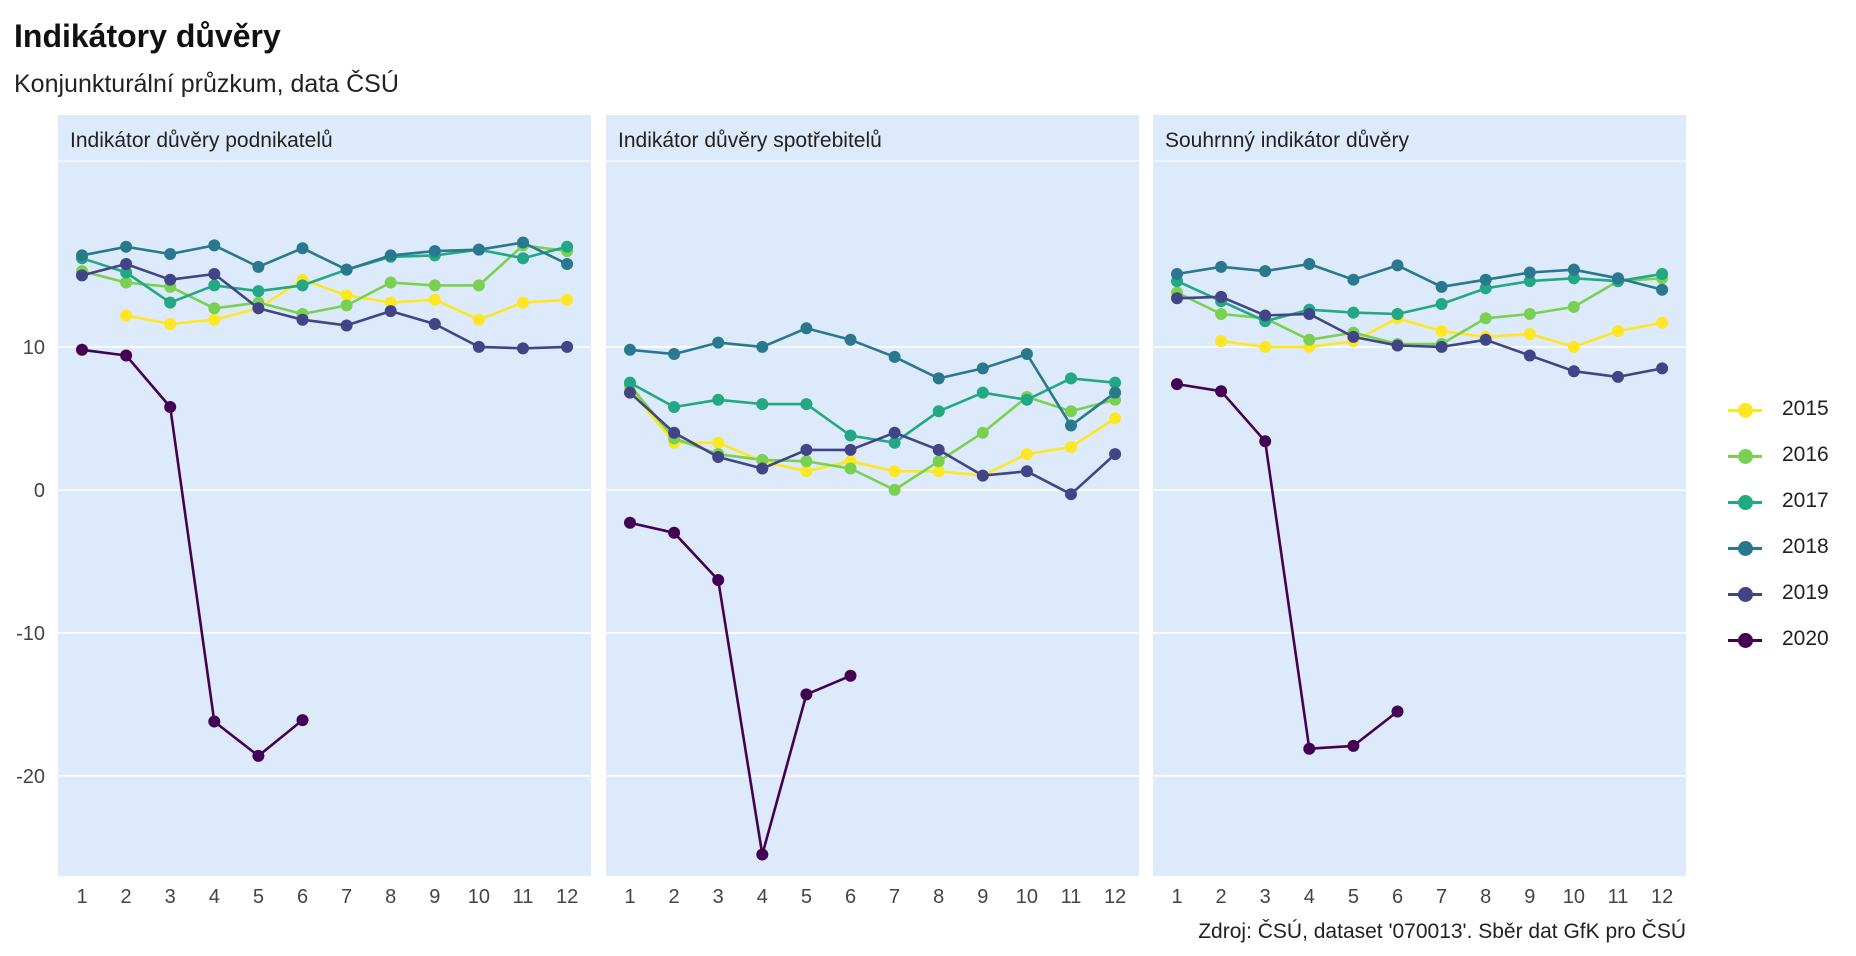 This screenshot has height=956, width=1856. I want to click on x-tick-label: 1, so click(629, 897).